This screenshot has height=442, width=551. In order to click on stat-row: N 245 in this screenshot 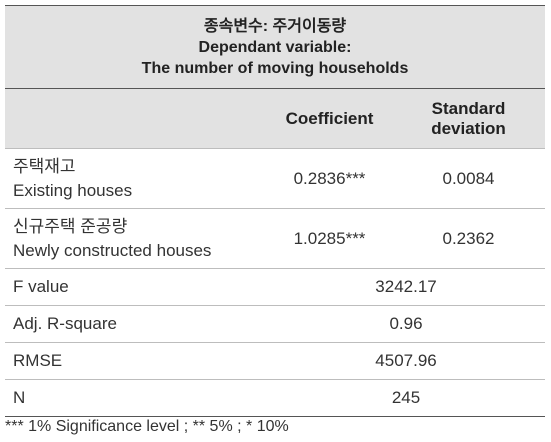, I will do `click(275, 398)`.